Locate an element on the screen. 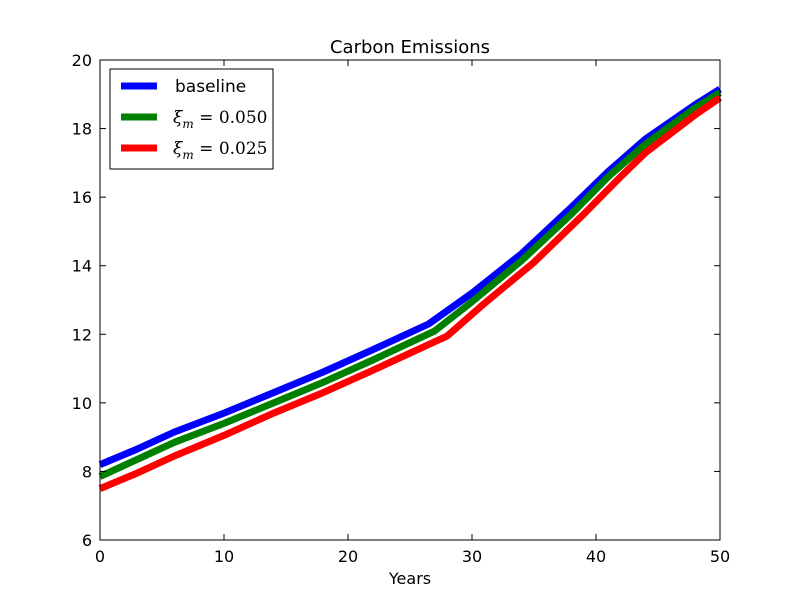 This screenshot has width=800, height=600. y-tick-label: 16 is located at coordinates (82, 197).